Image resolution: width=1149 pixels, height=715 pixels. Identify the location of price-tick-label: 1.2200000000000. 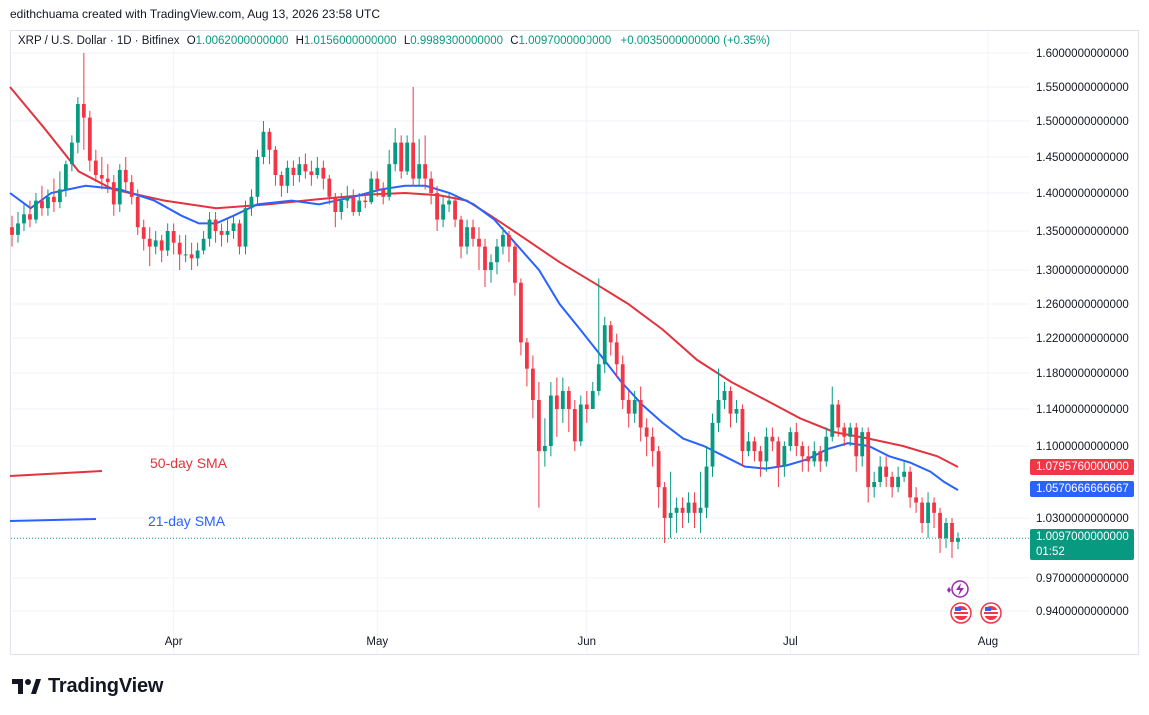
(1082, 339).